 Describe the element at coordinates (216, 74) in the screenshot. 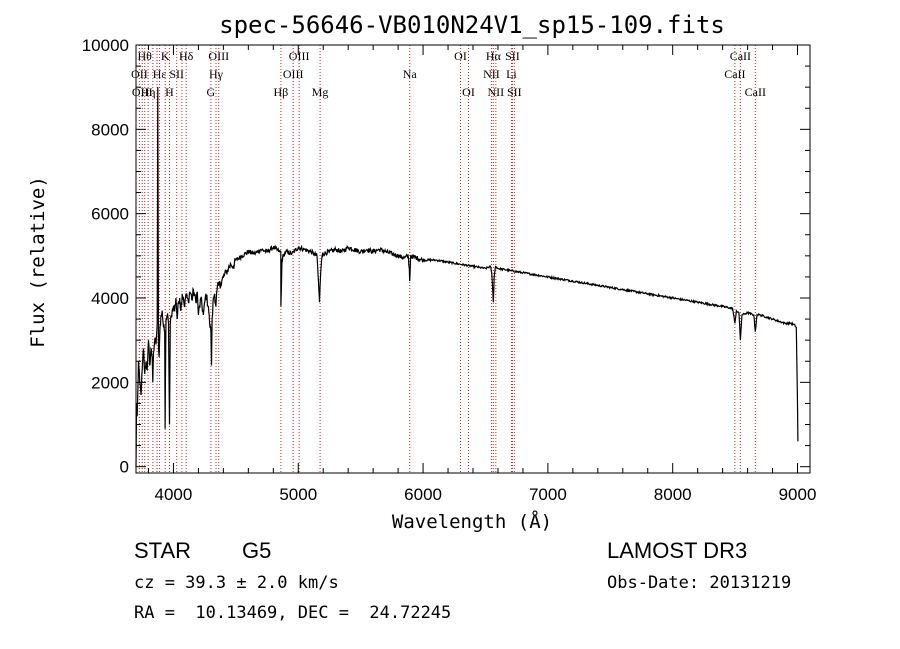

I see `spectral-line-label: Hγ` at that location.